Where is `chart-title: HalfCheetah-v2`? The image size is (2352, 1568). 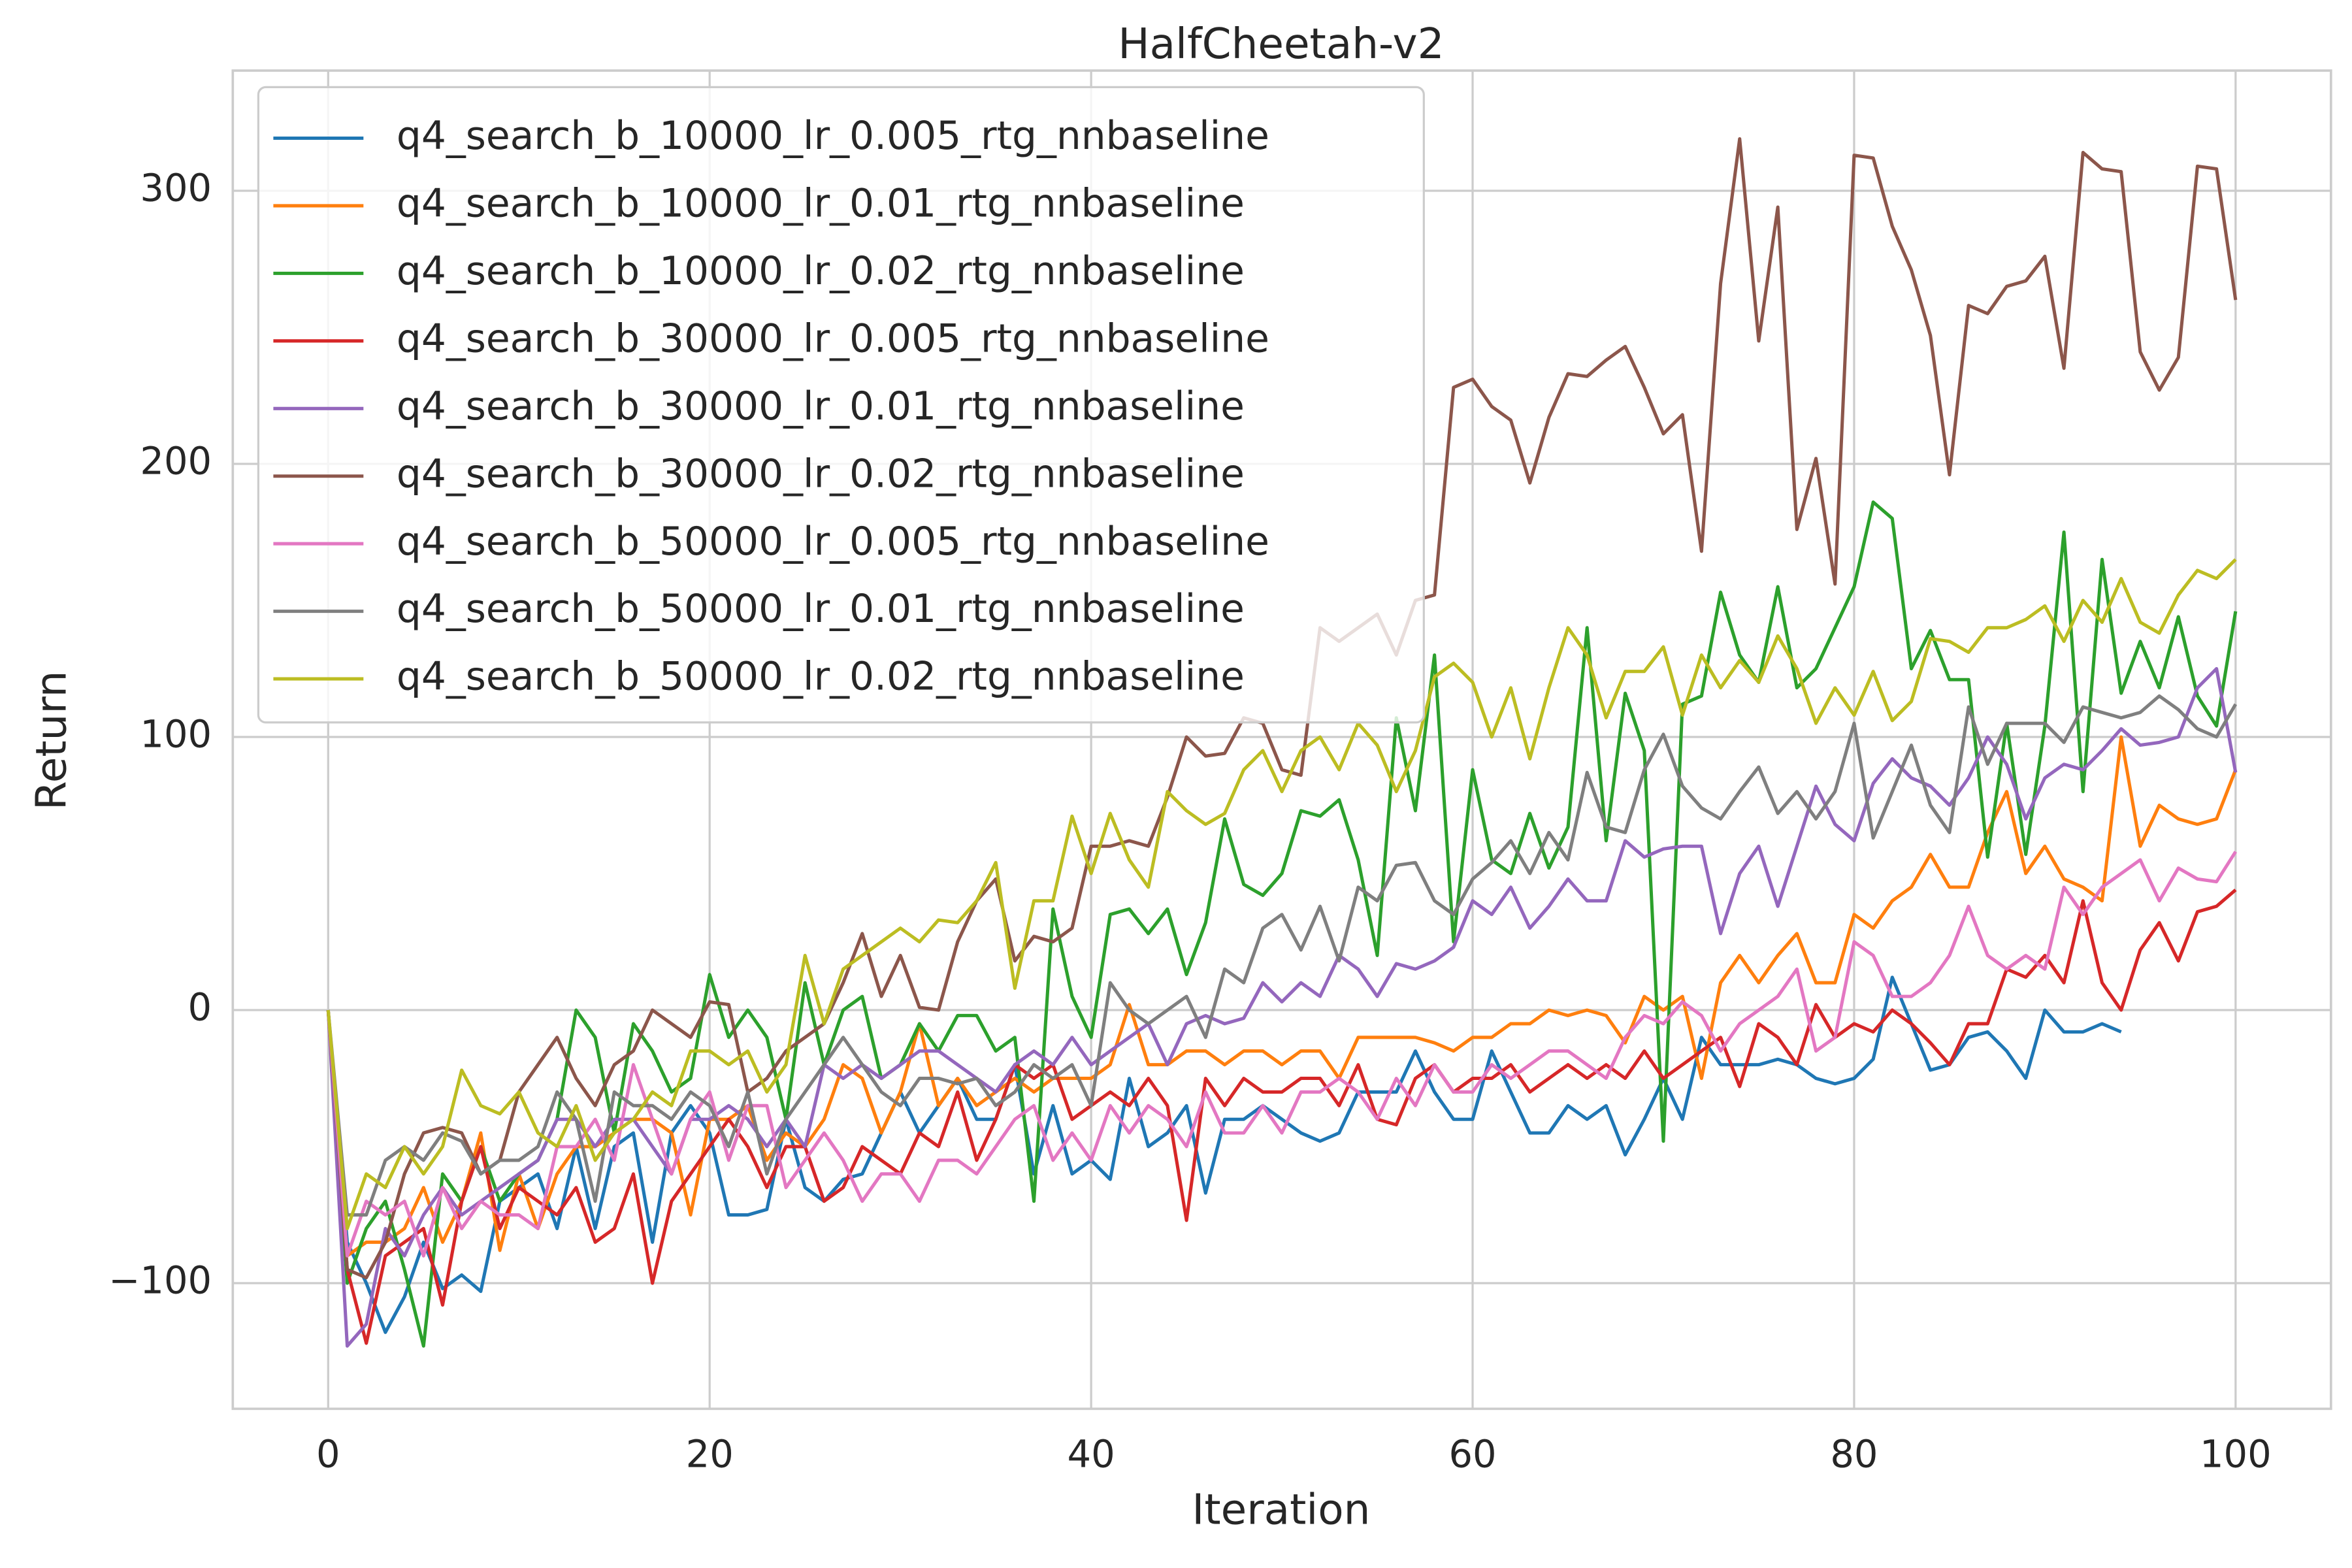
chart-title: HalfCheetah-v2 is located at coordinates (1281, 44).